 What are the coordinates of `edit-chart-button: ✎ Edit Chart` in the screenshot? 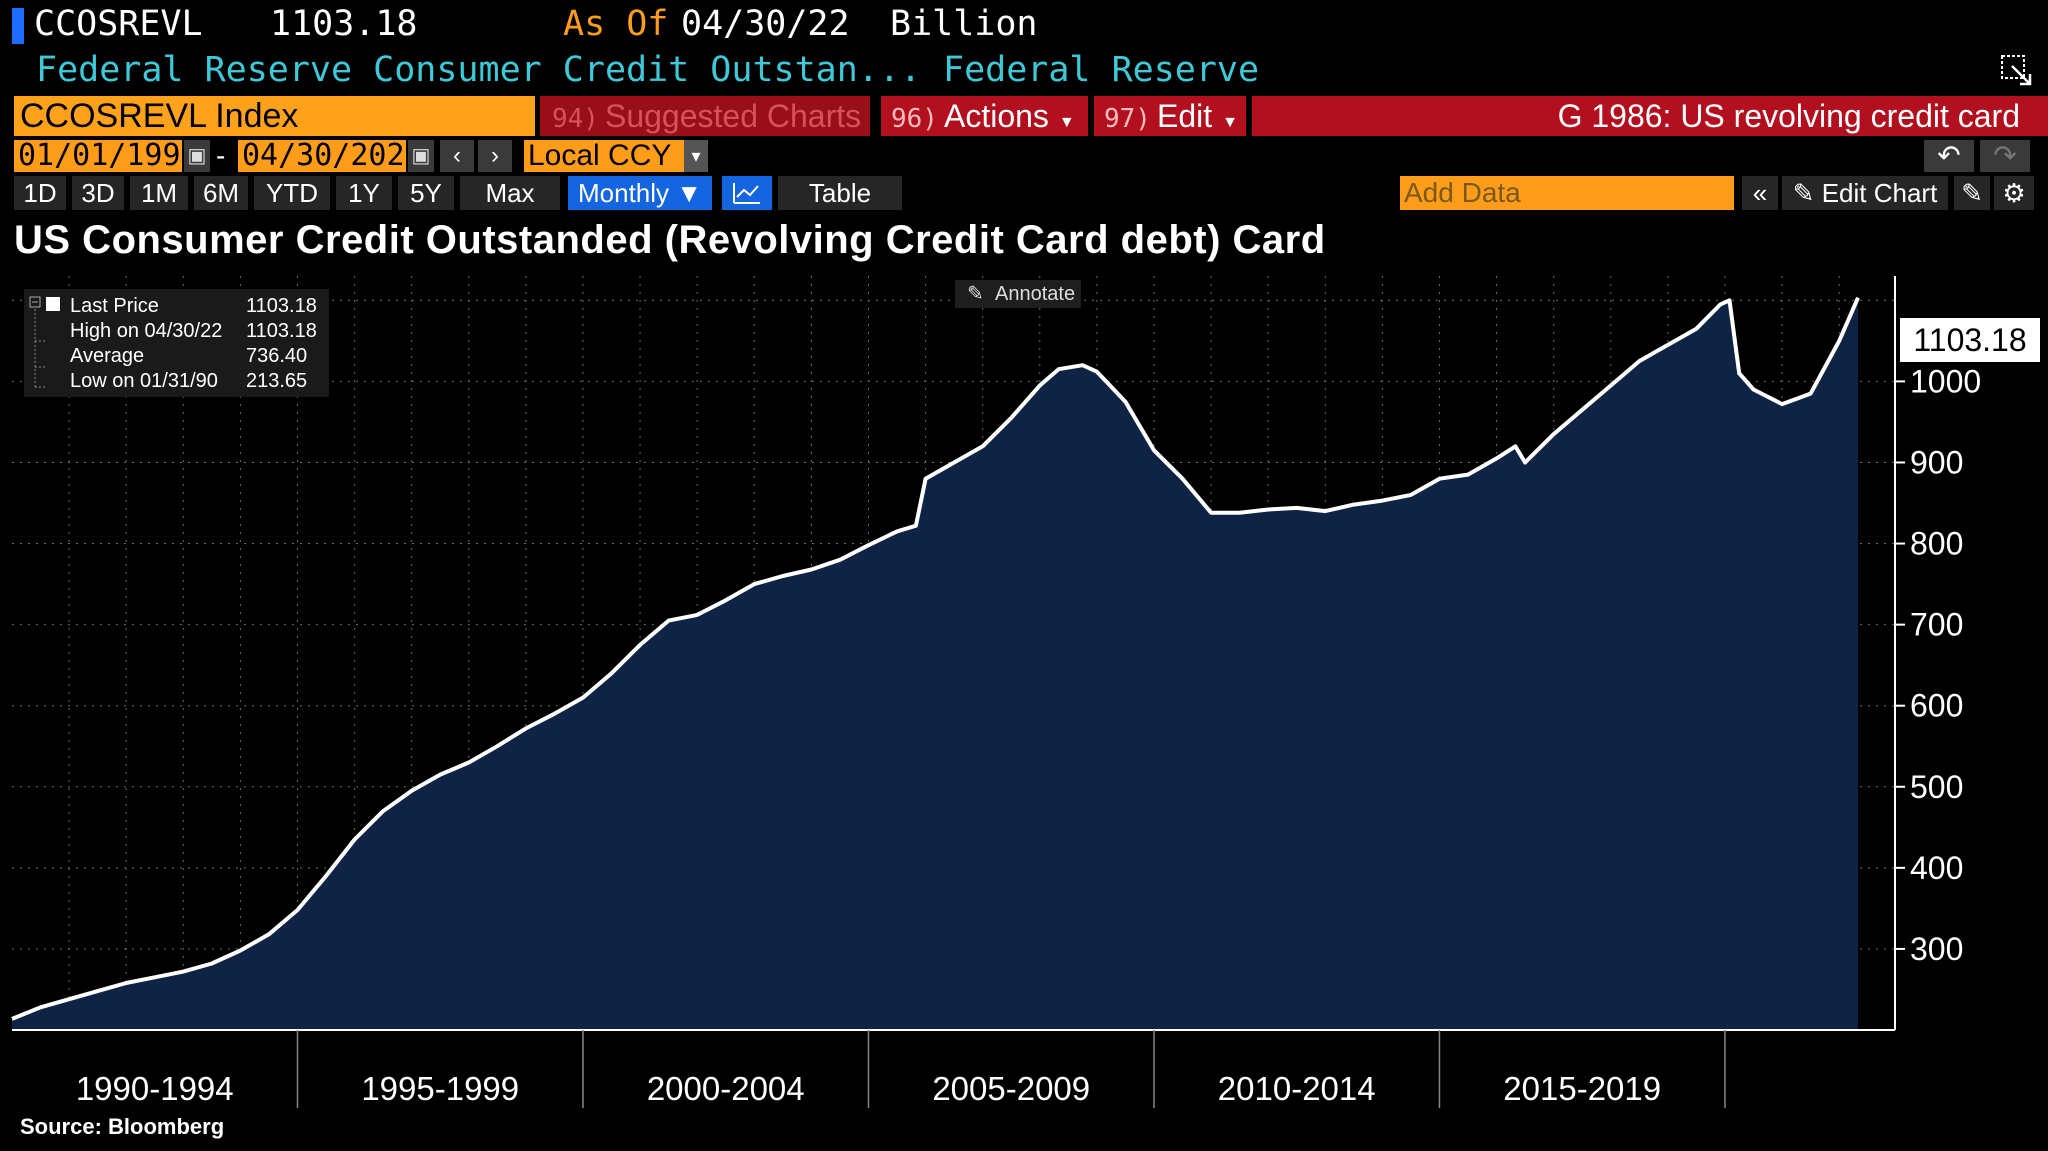 It's located at (1865, 193).